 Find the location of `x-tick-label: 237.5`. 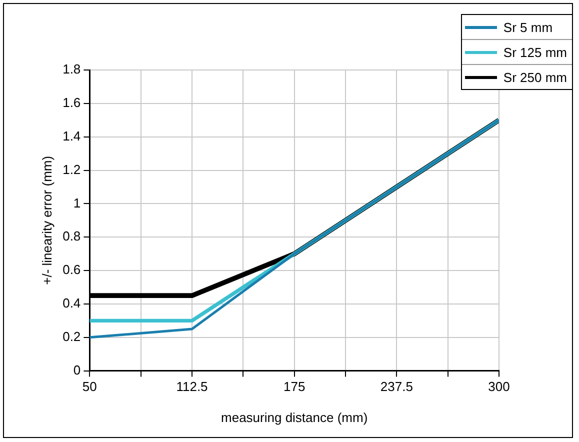

x-tick-label: 237.5 is located at coordinates (396, 386).